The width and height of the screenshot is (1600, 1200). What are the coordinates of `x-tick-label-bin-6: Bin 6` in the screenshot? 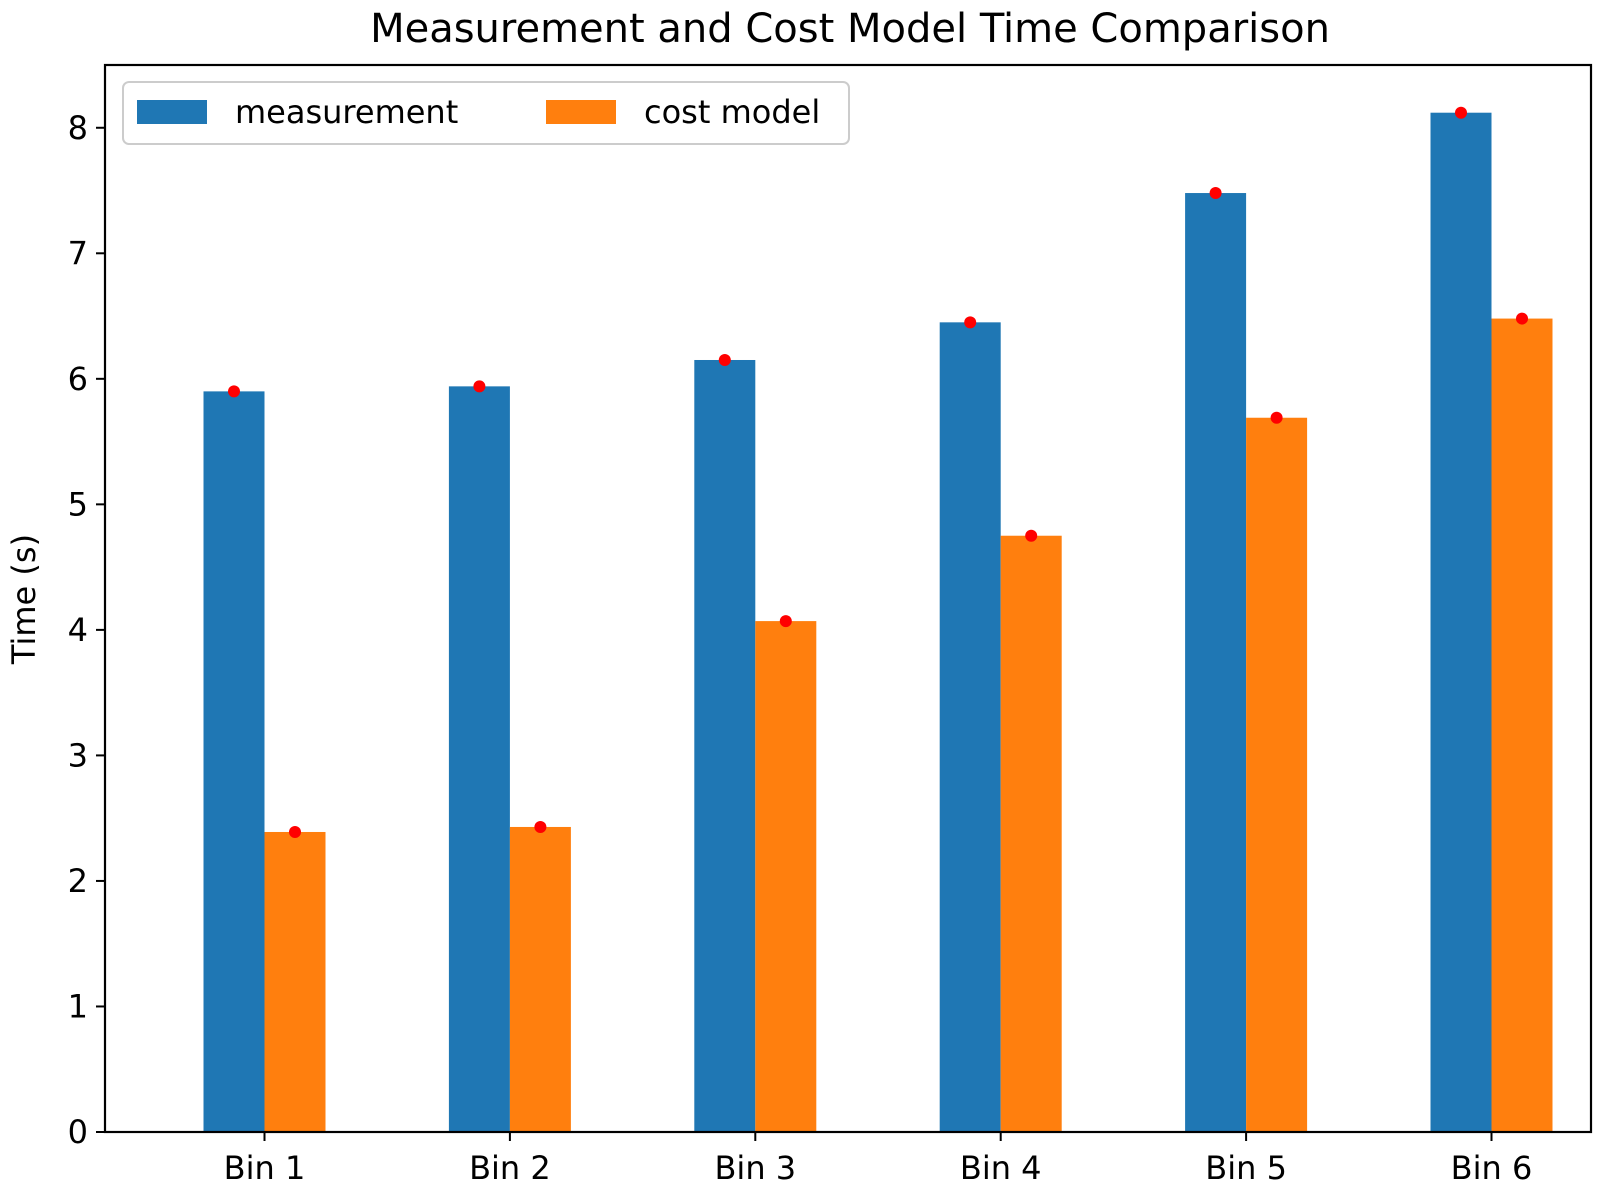 It's located at (1492, 1168).